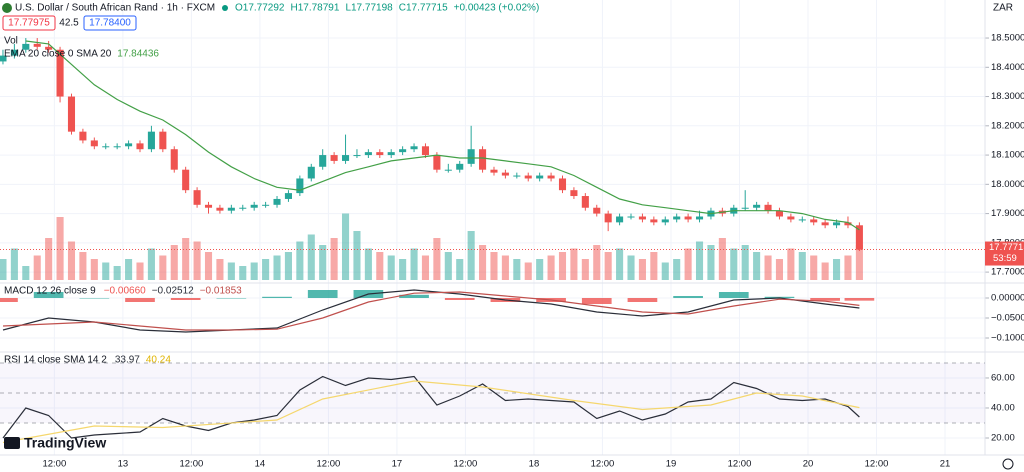 The width and height of the screenshot is (1024, 472). Describe the element at coordinates (945, 464) in the screenshot. I see `x-tick-label: 21` at that location.